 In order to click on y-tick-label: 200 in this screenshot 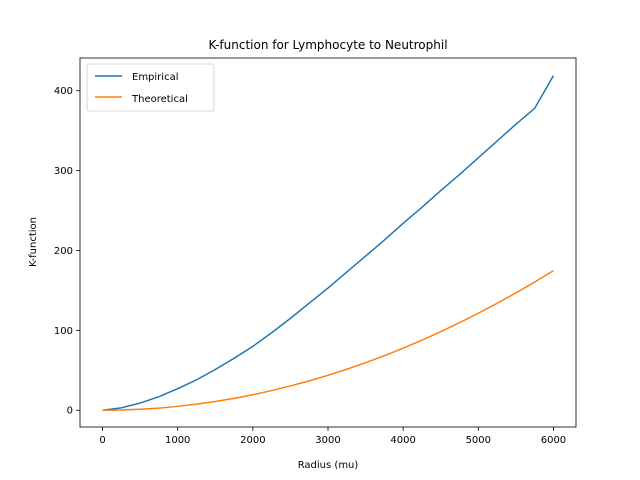, I will do `click(63, 251)`.